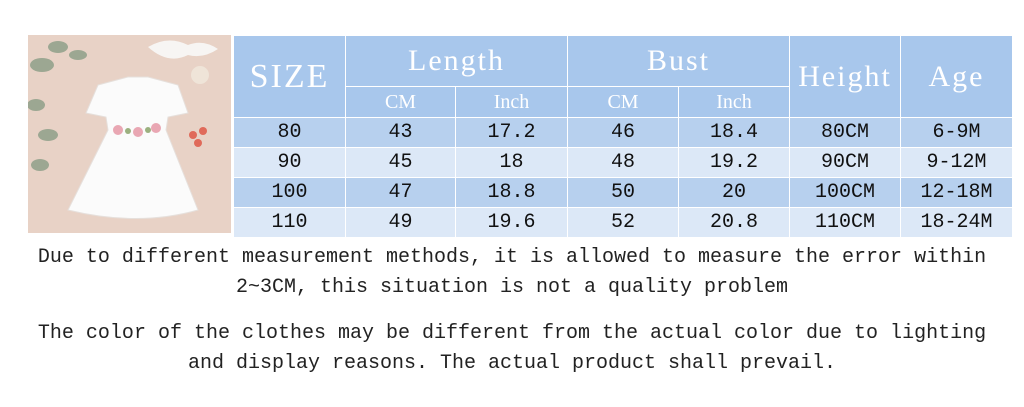 The image size is (1024, 407). I want to click on cell: 18.8, so click(511, 192).